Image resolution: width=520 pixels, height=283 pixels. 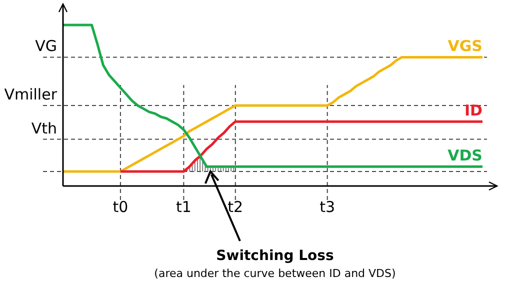 I want to click on series-label: VGS, so click(x=465, y=46).